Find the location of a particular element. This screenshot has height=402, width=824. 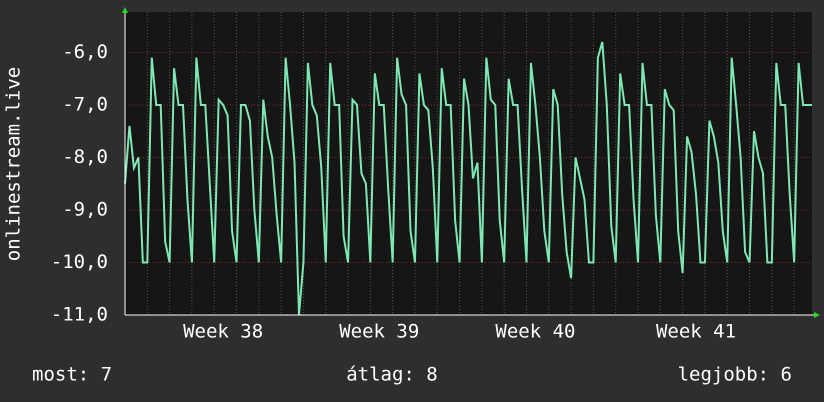

x-tick-label: Week 40 is located at coordinates (535, 332).